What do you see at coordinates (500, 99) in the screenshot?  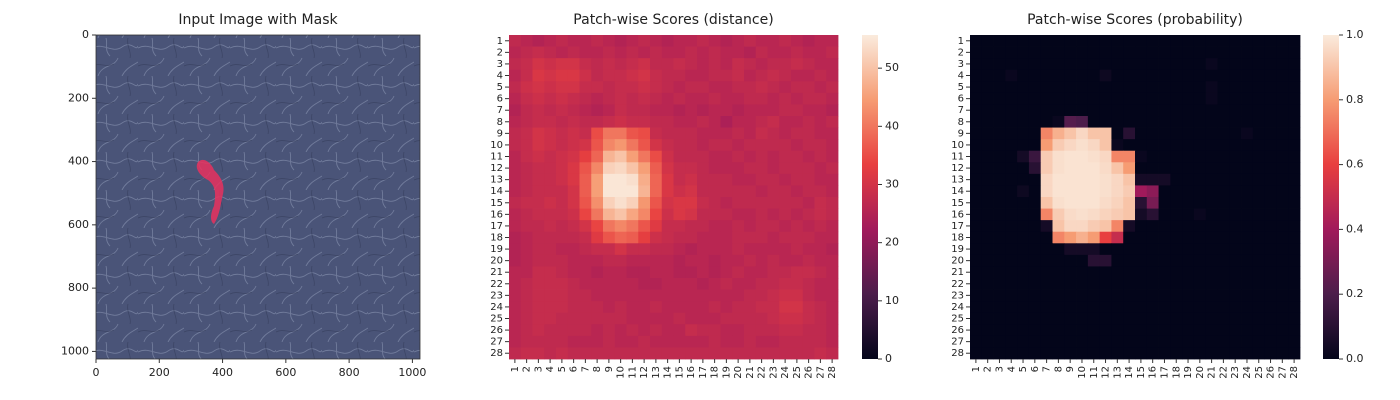 I see `y-tick-label: 6` at bounding box center [500, 99].